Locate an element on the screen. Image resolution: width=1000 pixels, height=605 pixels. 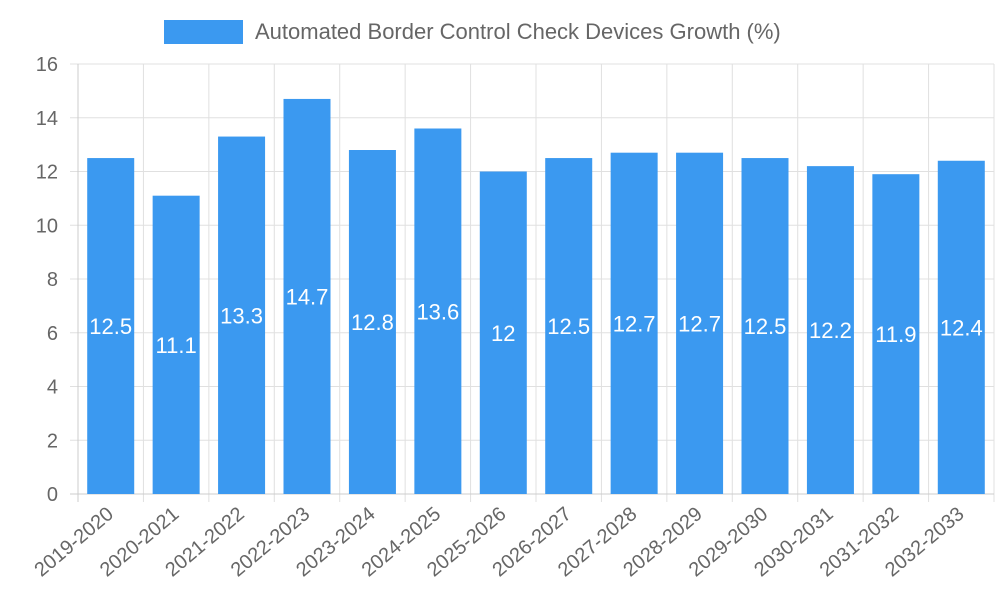
bar-value-label: 12 is located at coordinates (503, 333).